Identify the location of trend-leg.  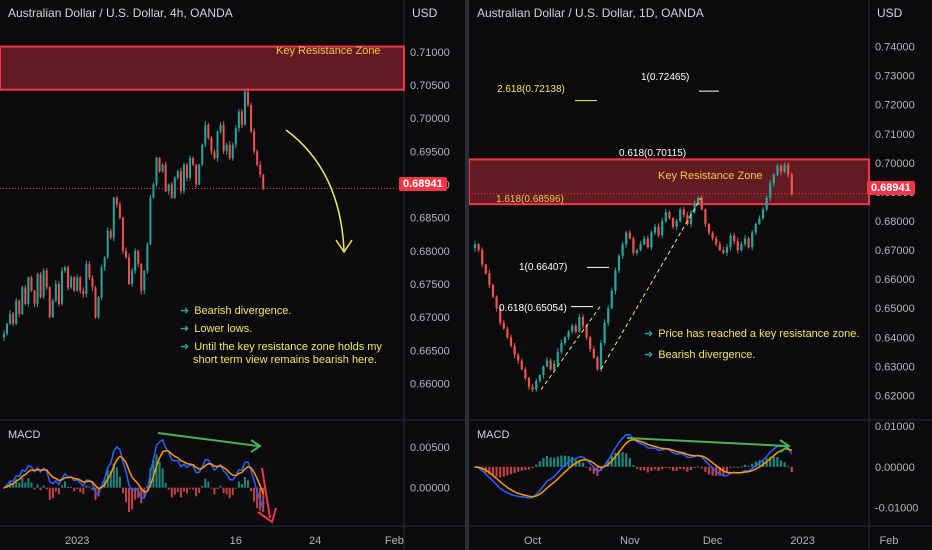
(571, 347).